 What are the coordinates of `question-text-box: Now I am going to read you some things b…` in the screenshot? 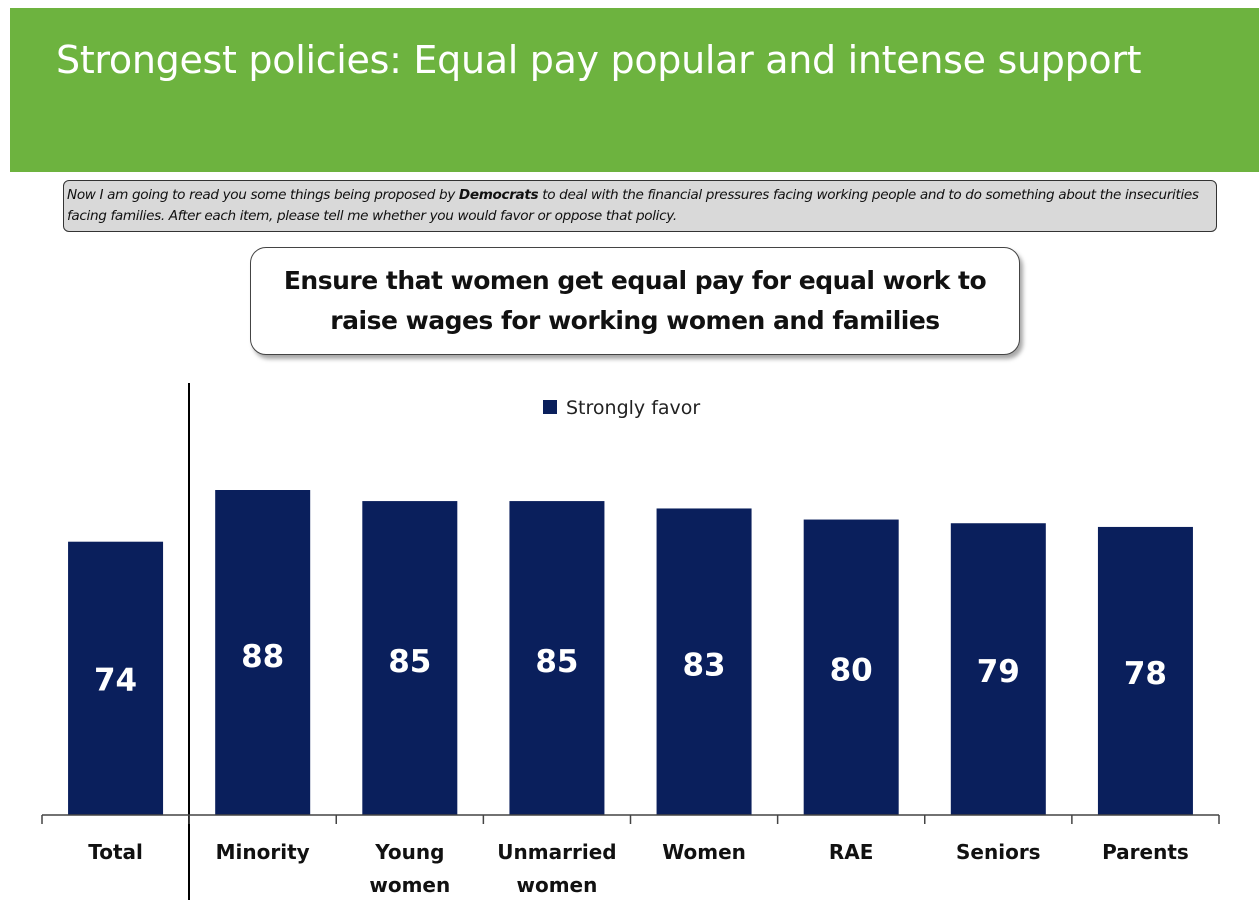 It's located at (640, 206).